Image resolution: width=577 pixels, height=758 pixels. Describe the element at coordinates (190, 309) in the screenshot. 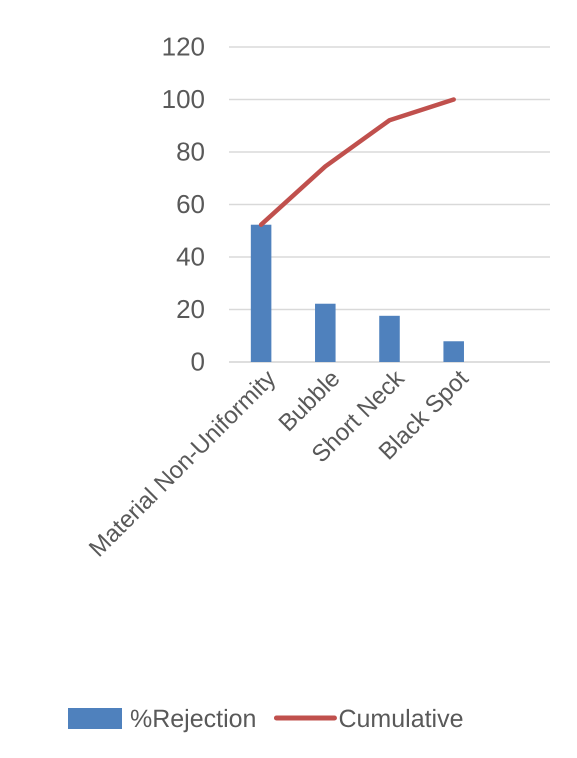

I see `y-tick-label: 20` at that location.